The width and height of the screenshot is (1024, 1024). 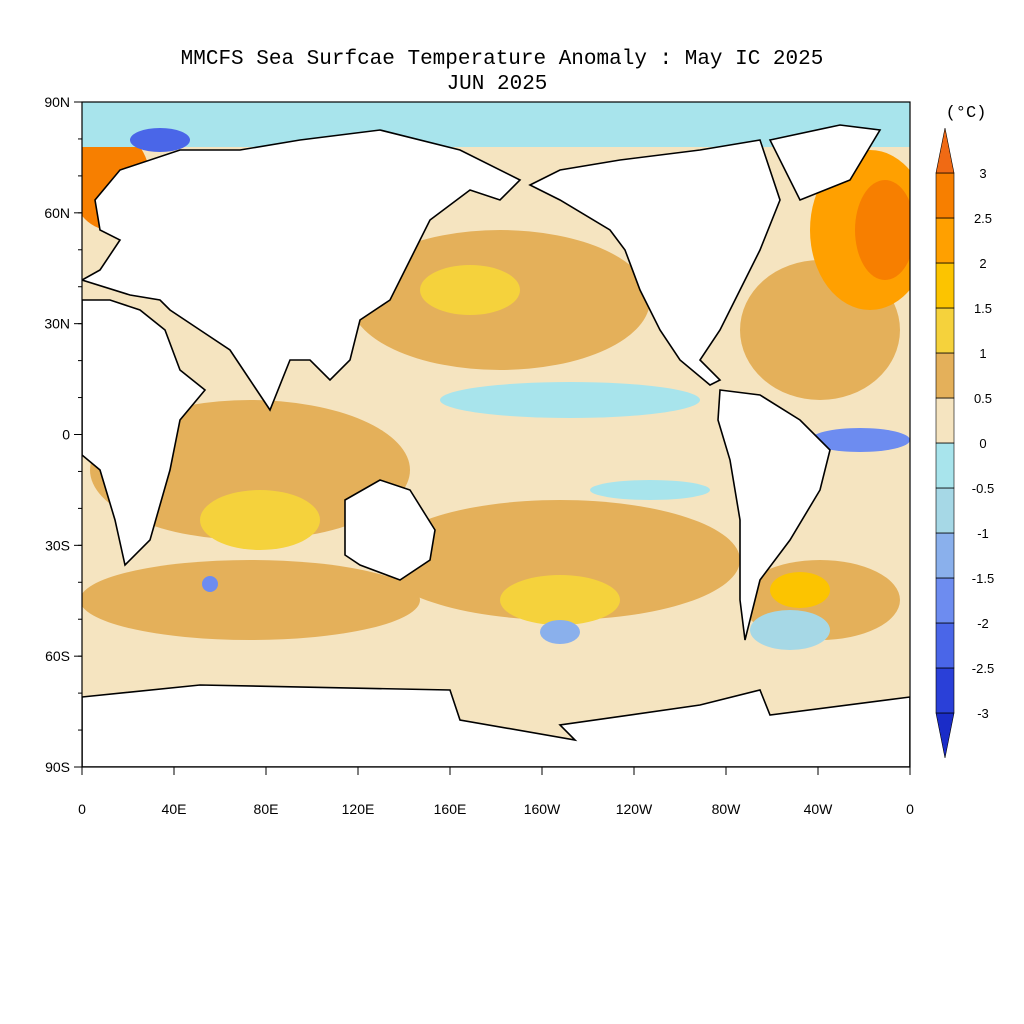 I want to click on colorbar-label: -2, so click(x=983, y=623).